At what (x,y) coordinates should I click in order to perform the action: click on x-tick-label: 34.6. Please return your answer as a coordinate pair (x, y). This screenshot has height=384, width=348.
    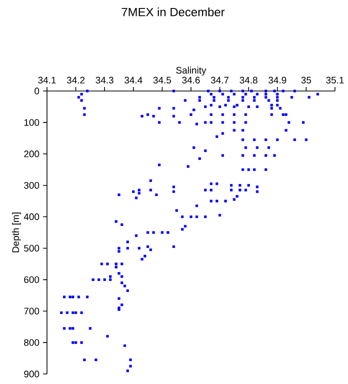
    Looking at the image, I should click on (191, 80).